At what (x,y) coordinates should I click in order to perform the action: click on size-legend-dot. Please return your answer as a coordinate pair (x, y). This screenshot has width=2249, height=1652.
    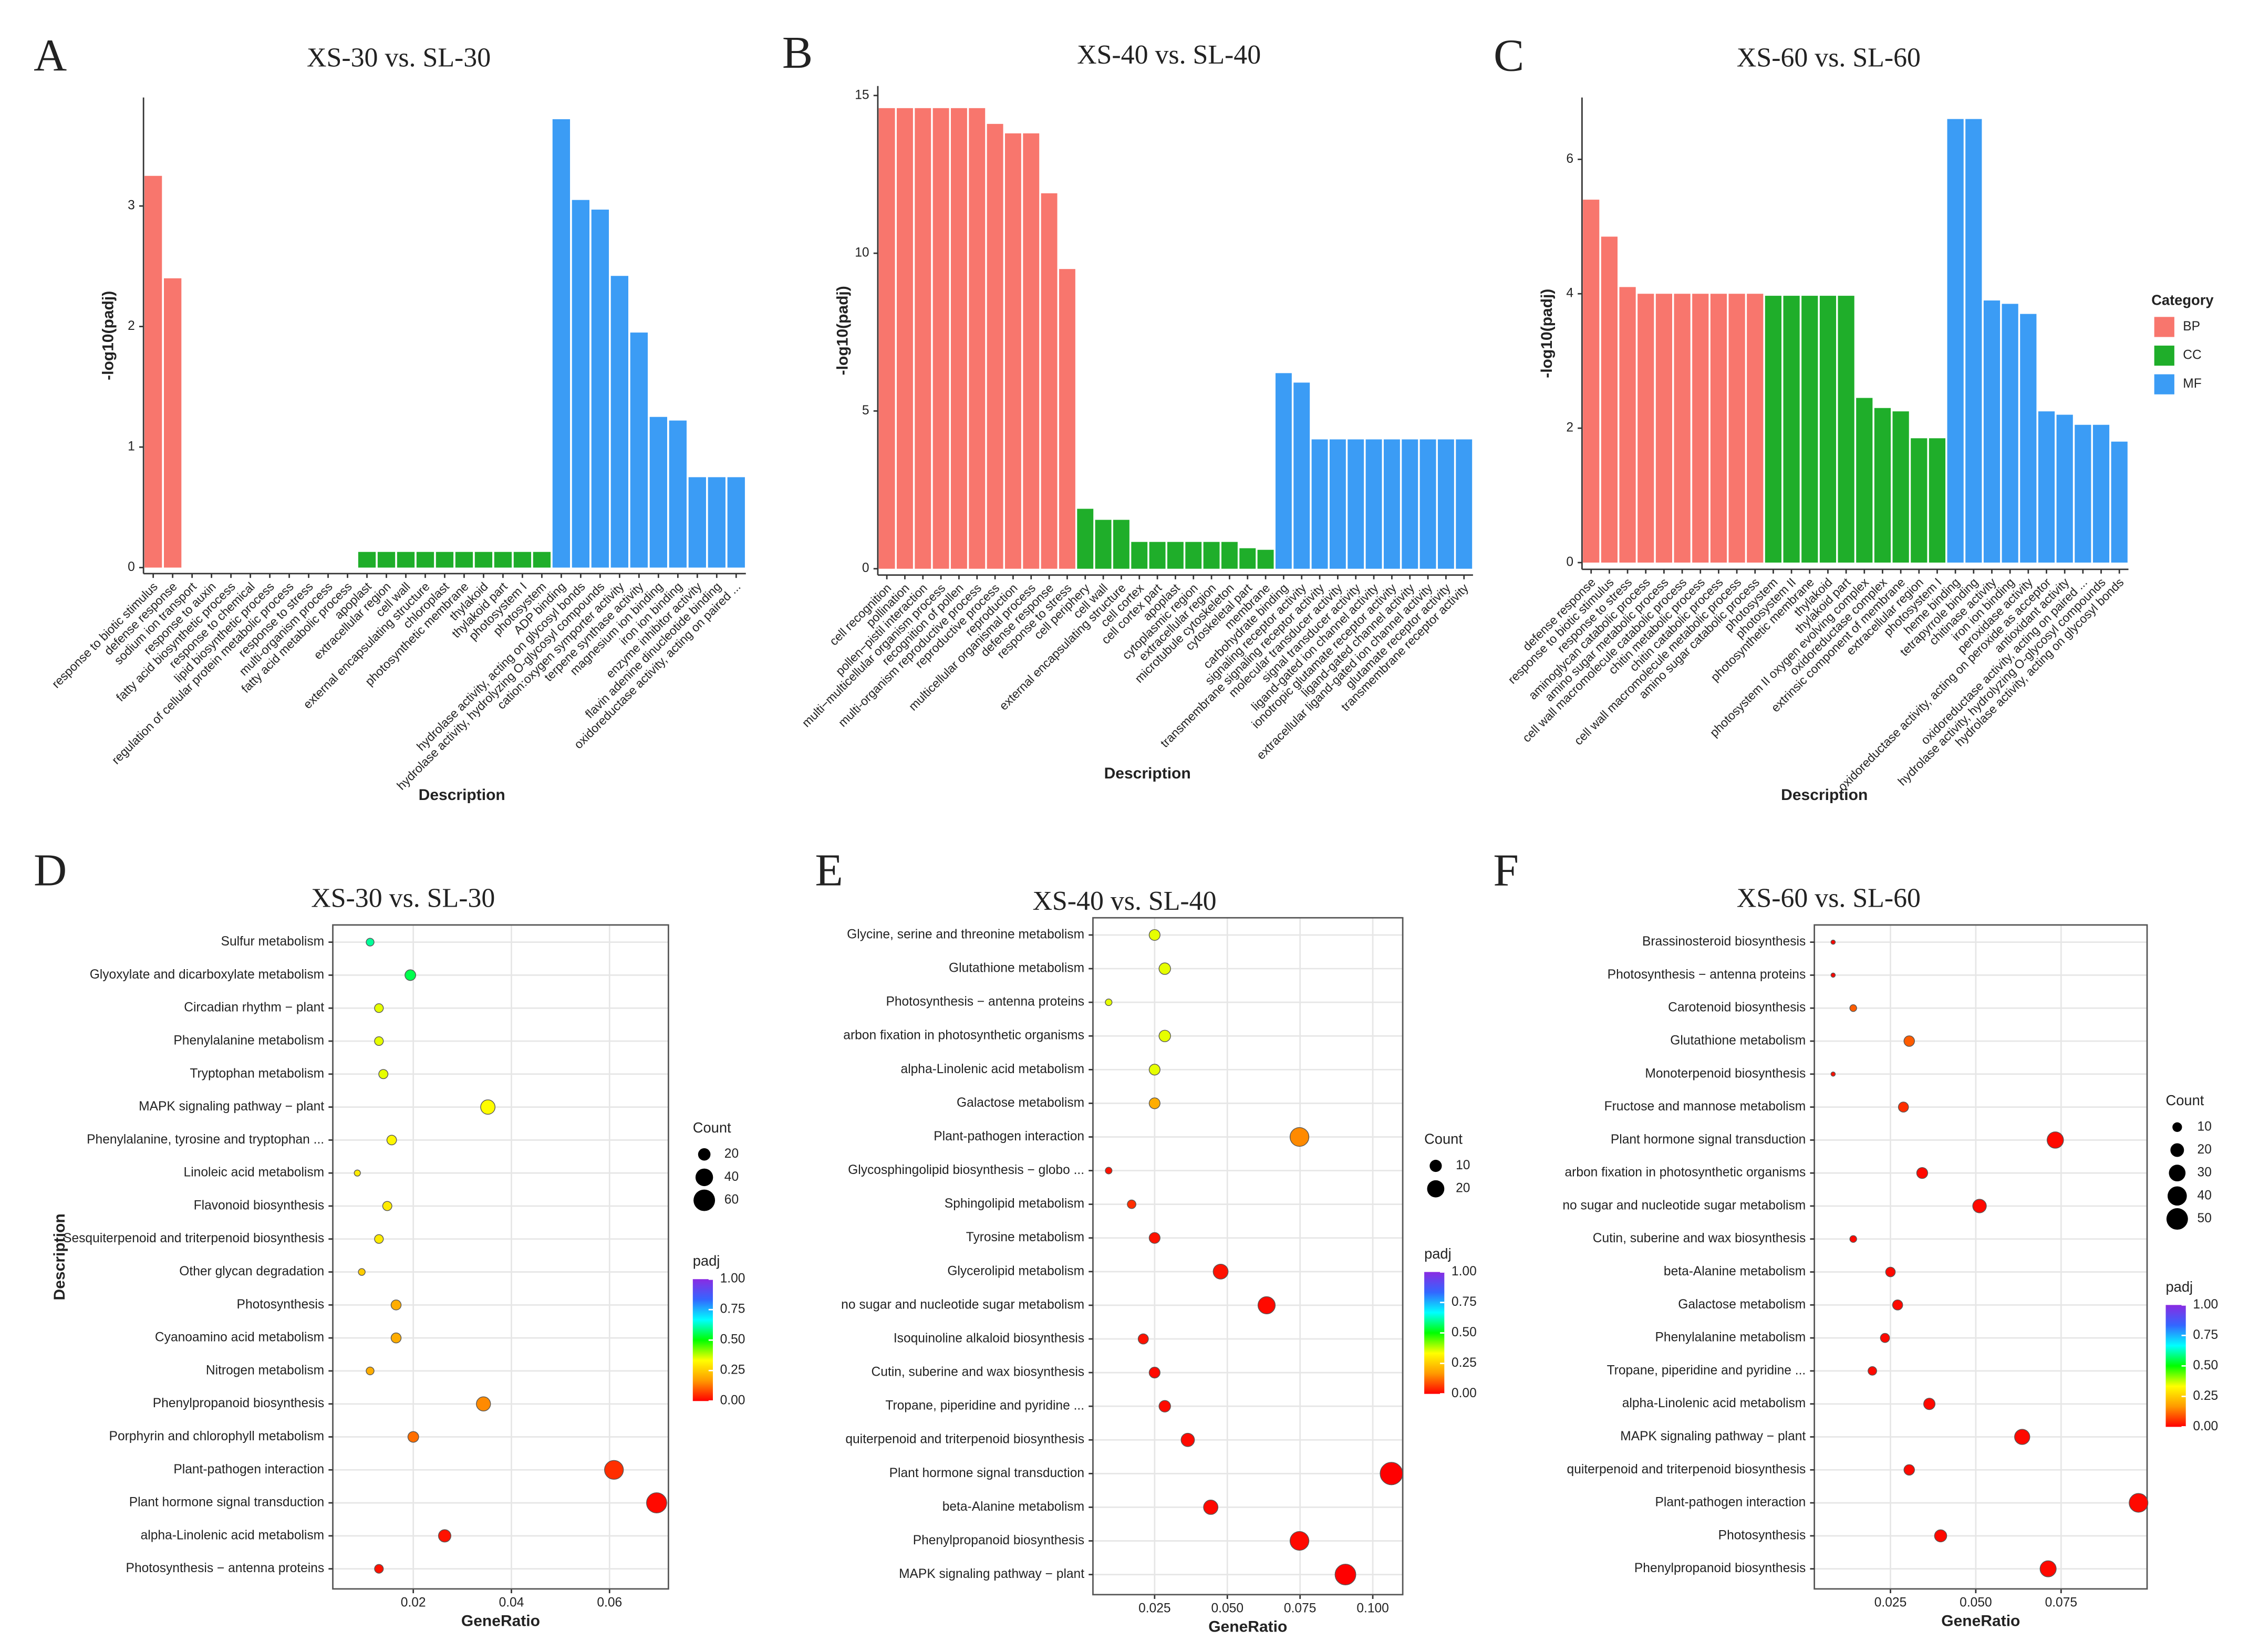
    Looking at the image, I should click on (704, 1200).